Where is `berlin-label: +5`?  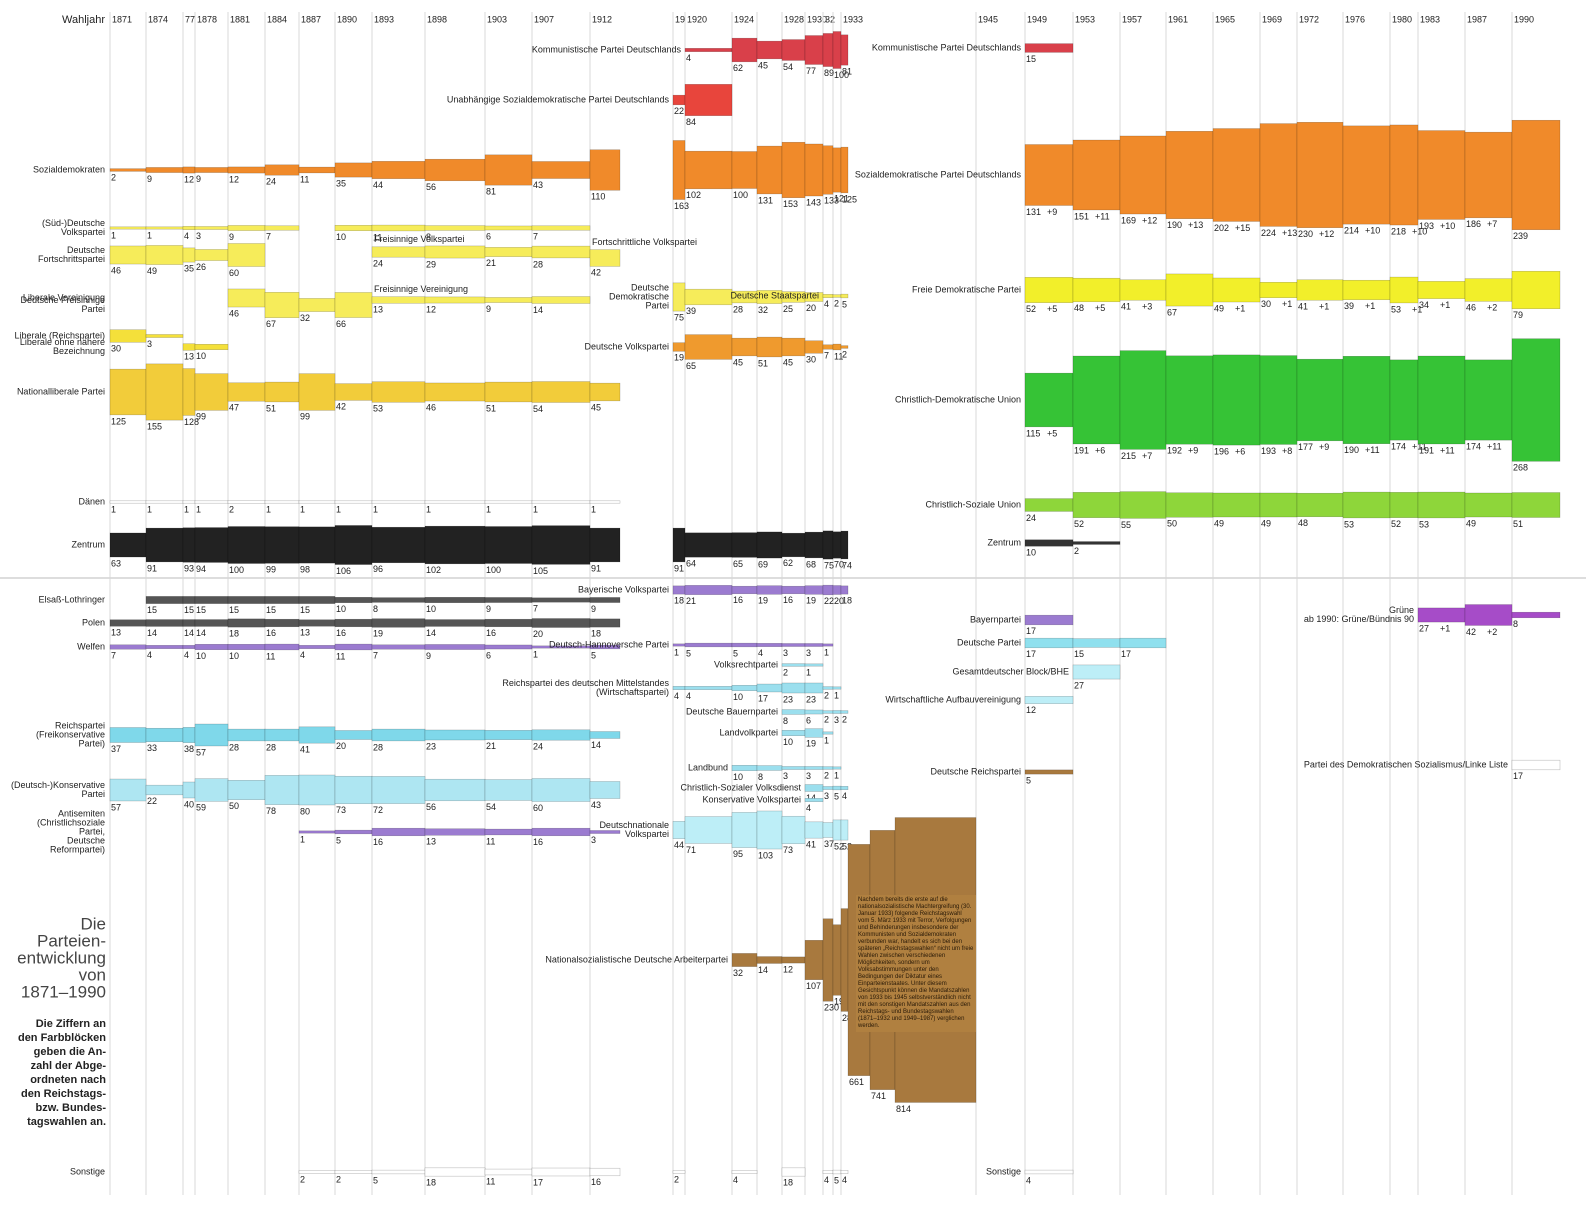 berlin-label: +5 is located at coordinates (1052, 309).